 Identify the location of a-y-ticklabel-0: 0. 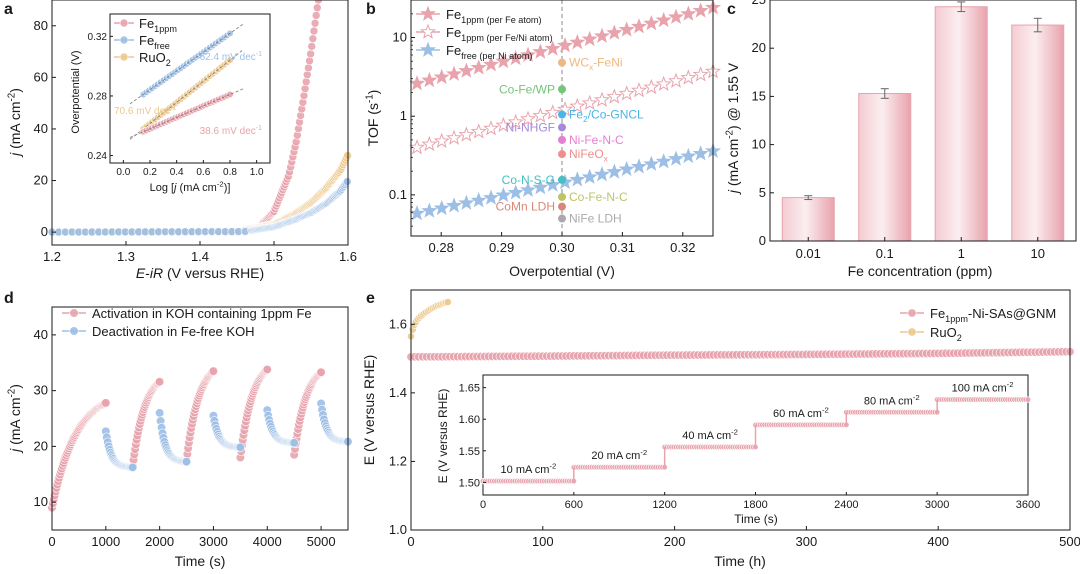
(44, 231).